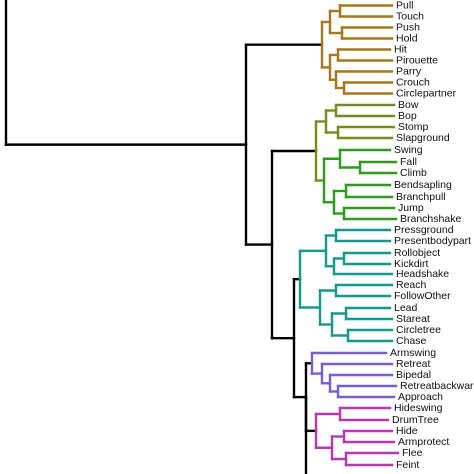  Describe the element at coordinates (420, 397) in the screenshot. I see `leaf-label: Approach` at that location.